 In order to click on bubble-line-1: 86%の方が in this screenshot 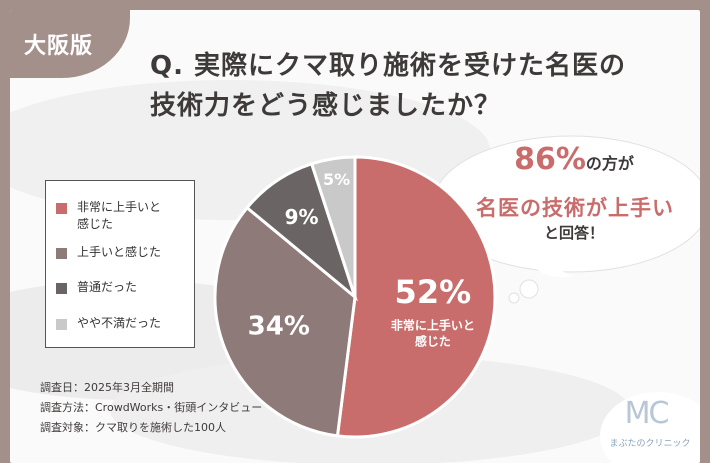, I will do `click(574, 159)`.